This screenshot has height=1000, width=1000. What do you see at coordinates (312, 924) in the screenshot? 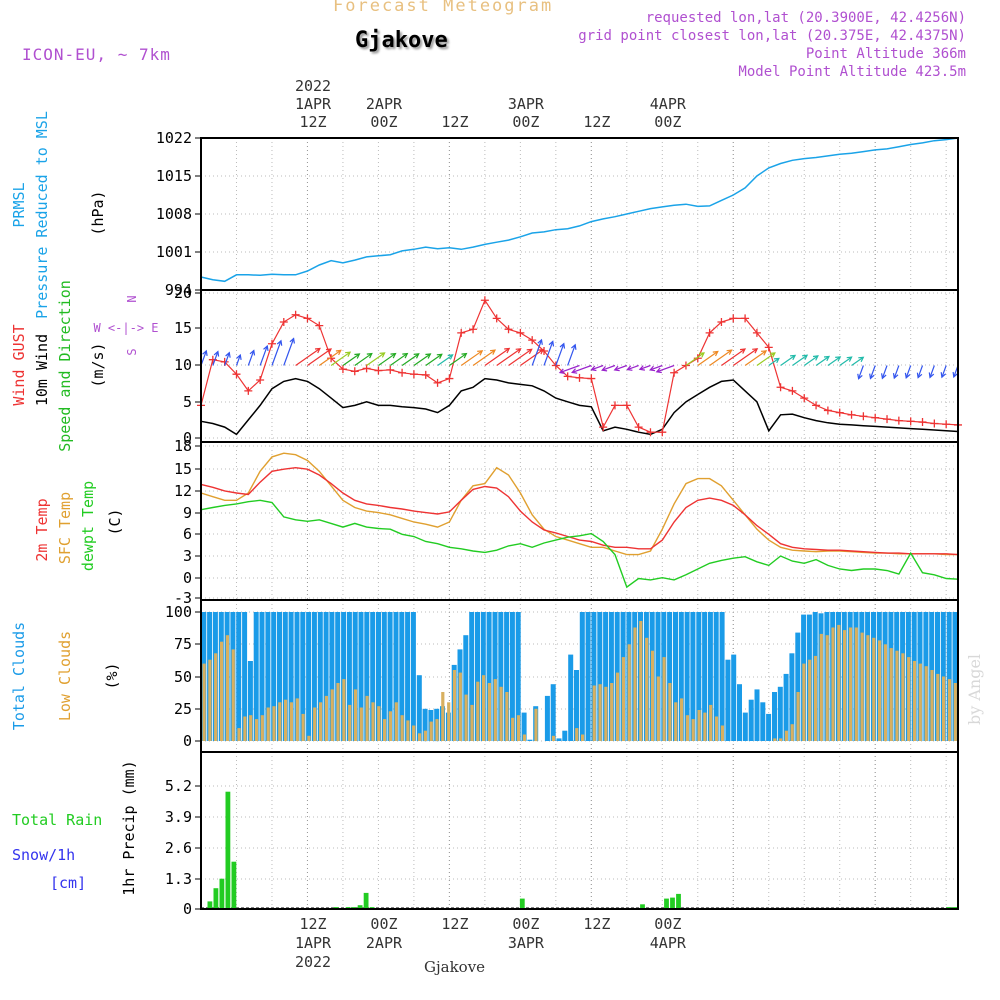
I see `bottom-hour-label: 12Z` at bounding box center [312, 924].